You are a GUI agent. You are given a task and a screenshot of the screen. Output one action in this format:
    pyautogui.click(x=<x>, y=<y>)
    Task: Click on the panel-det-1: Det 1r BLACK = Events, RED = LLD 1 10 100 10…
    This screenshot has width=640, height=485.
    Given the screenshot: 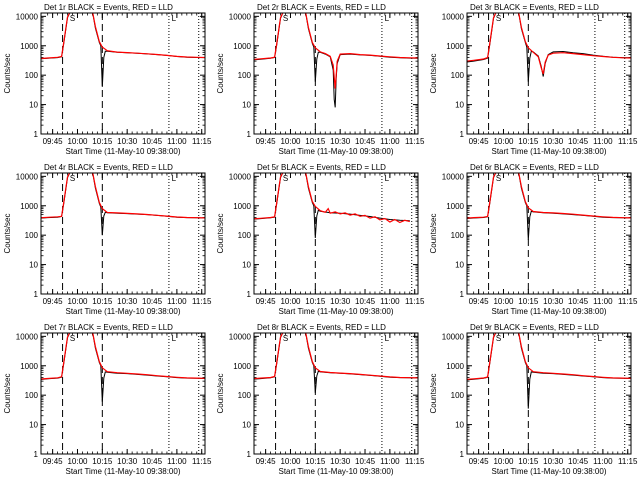 What is the action you would take?
    pyautogui.click(x=107, y=79)
    